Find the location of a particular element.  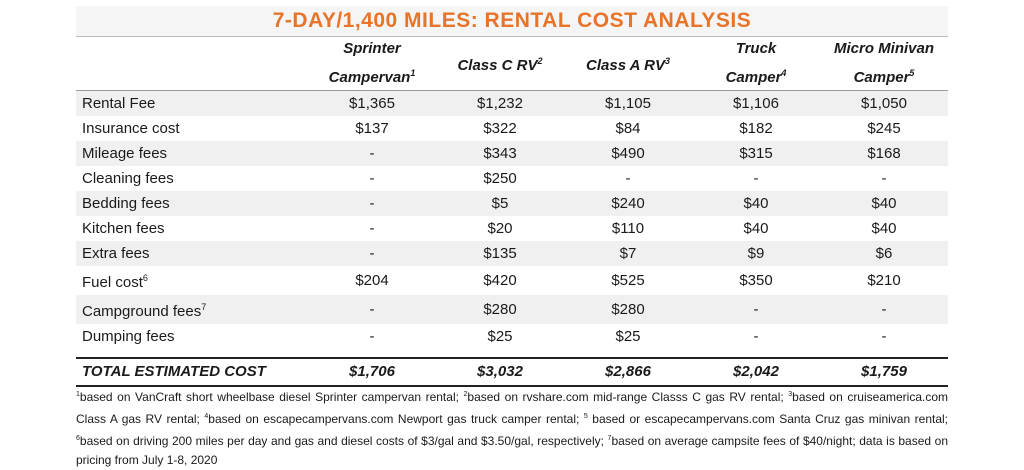

cell-value: $1,365 is located at coordinates (372, 103).